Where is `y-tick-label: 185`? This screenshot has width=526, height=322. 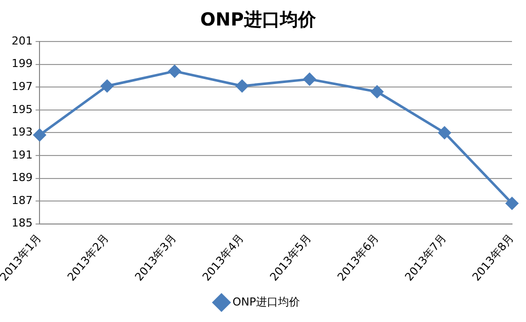 y-tick-label: 185 is located at coordinates (22, 223).